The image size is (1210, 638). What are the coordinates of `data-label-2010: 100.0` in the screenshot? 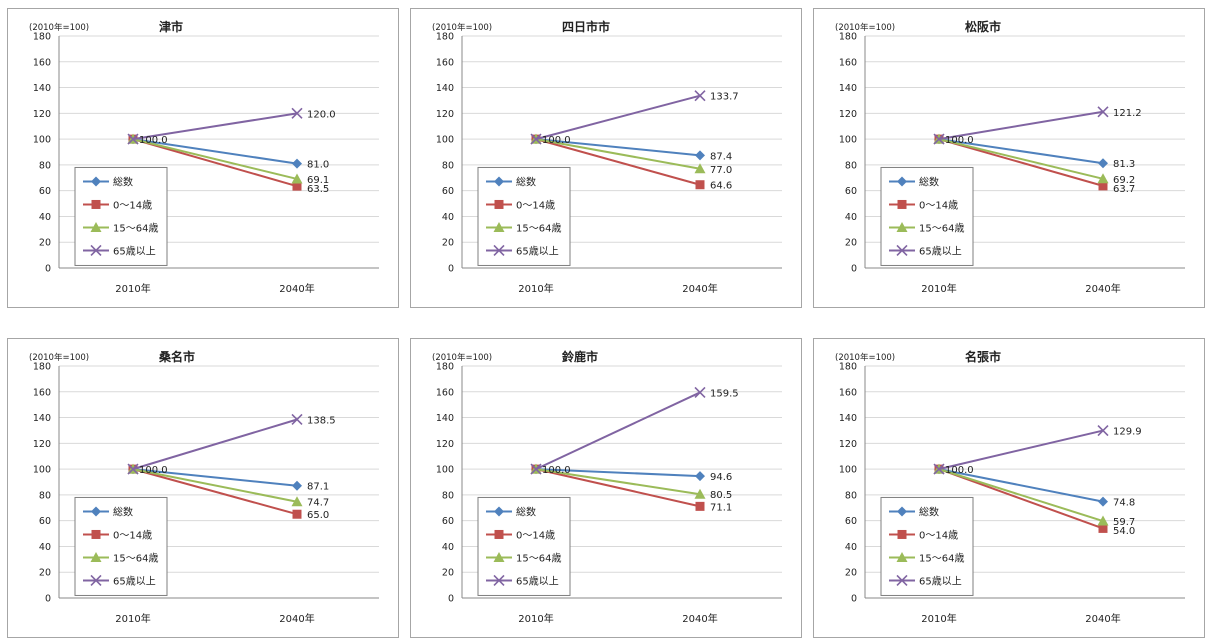 It's located at (556, 140).